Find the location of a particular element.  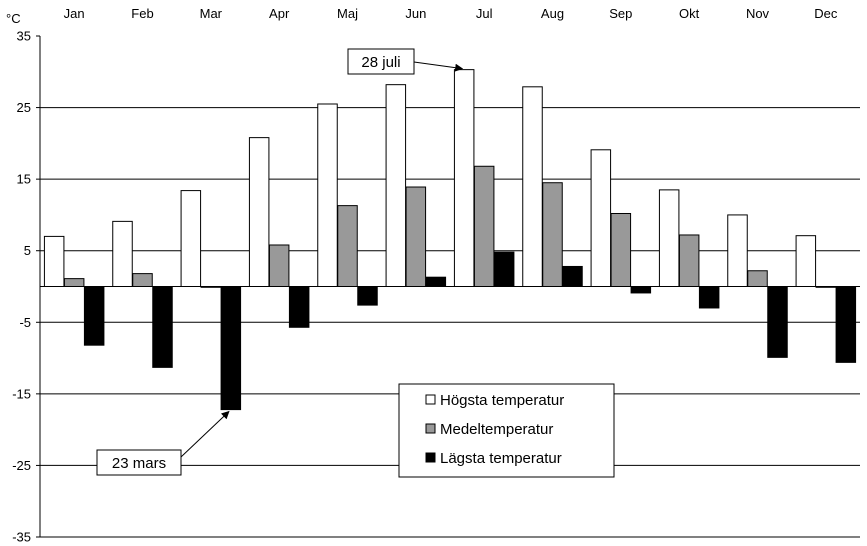

x-tick-label: Maj is located at coordinates (347, 13).